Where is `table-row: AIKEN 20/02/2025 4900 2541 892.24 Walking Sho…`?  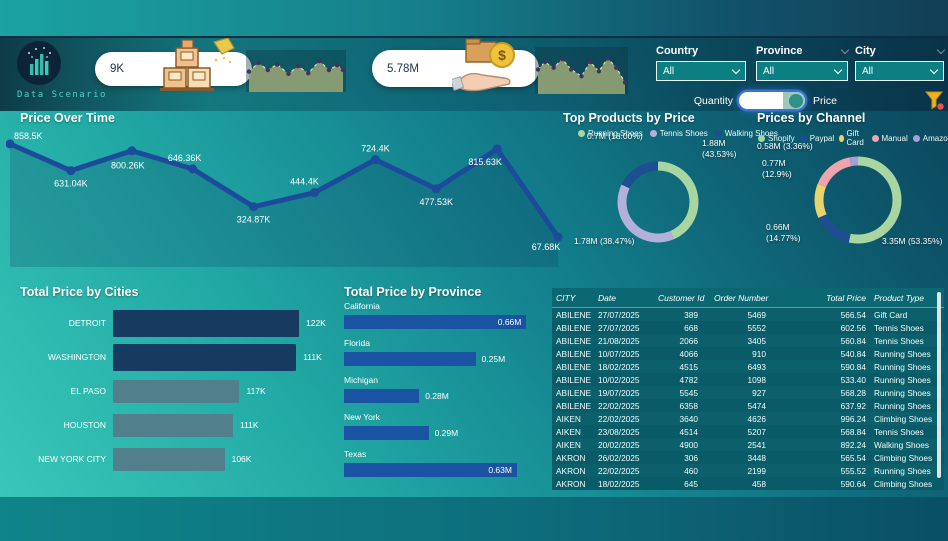
table-row: AIKEN 20/02/2025 4900 2541 892.24 Walking Sho… is located at coordinates (748, 444).